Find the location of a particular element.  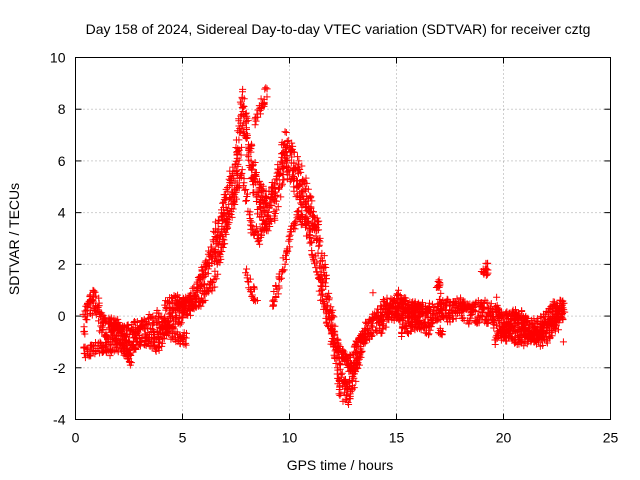

y-tick-label: 4 is located at coordinates (62, 213).